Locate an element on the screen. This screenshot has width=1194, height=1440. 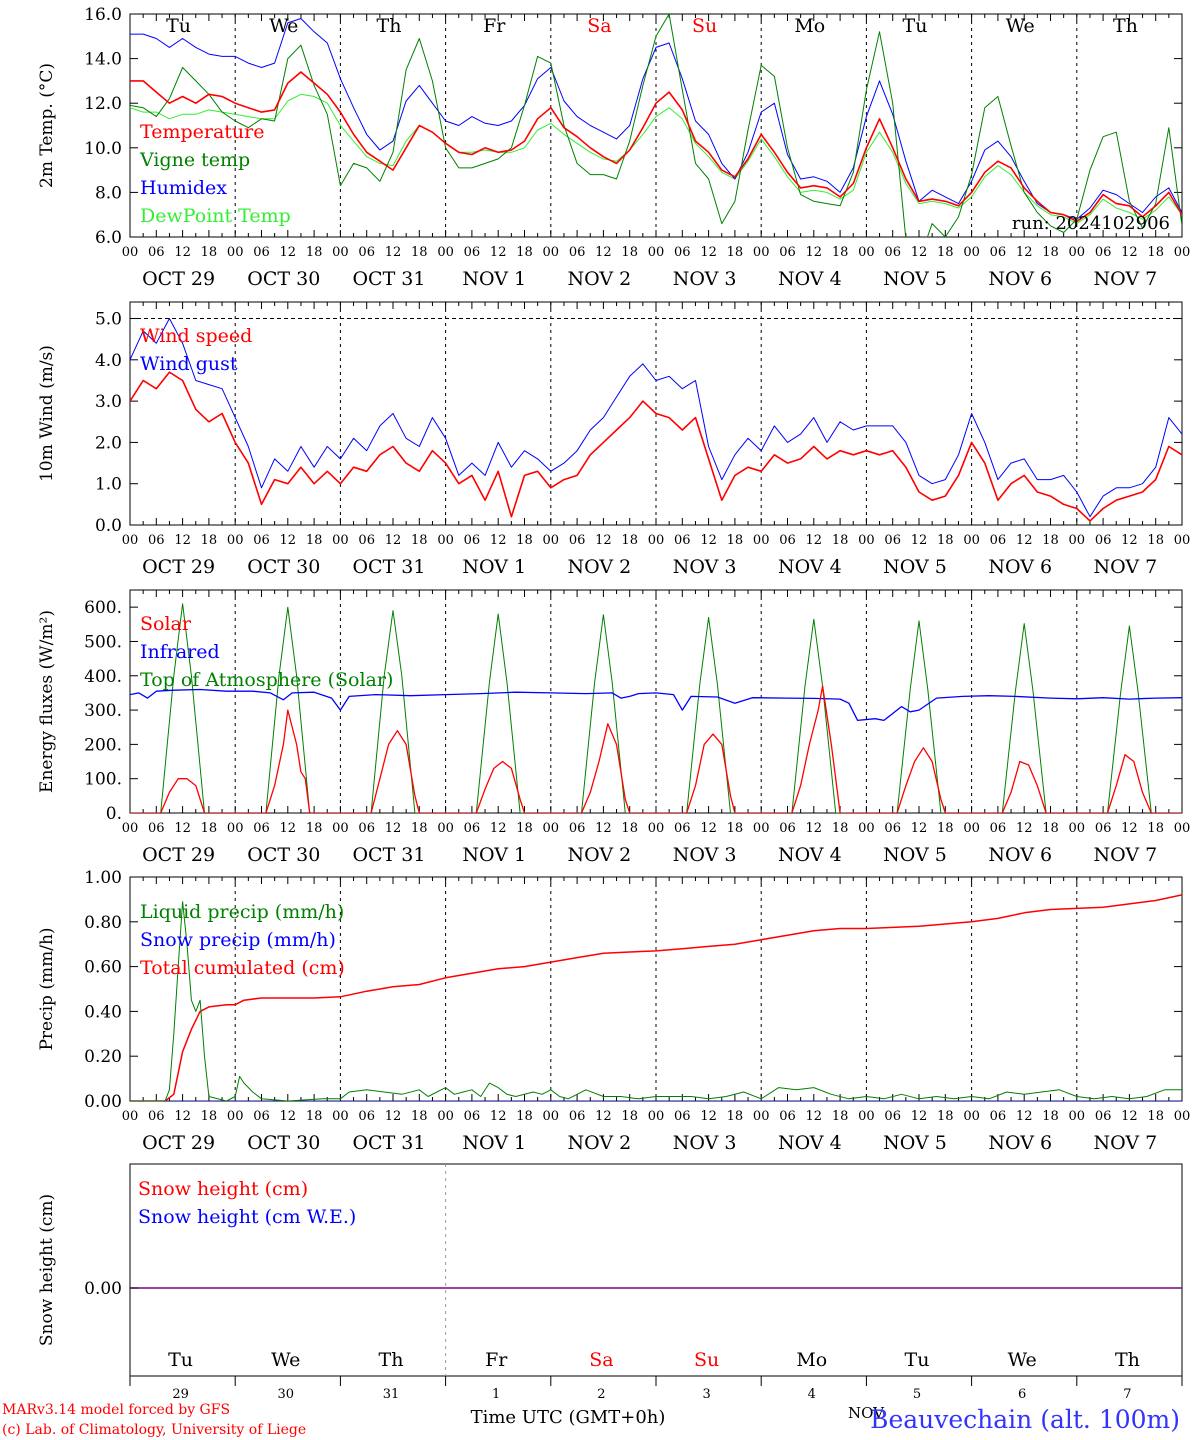
day-number-label: 2 is located at coordinates (601, 1394).